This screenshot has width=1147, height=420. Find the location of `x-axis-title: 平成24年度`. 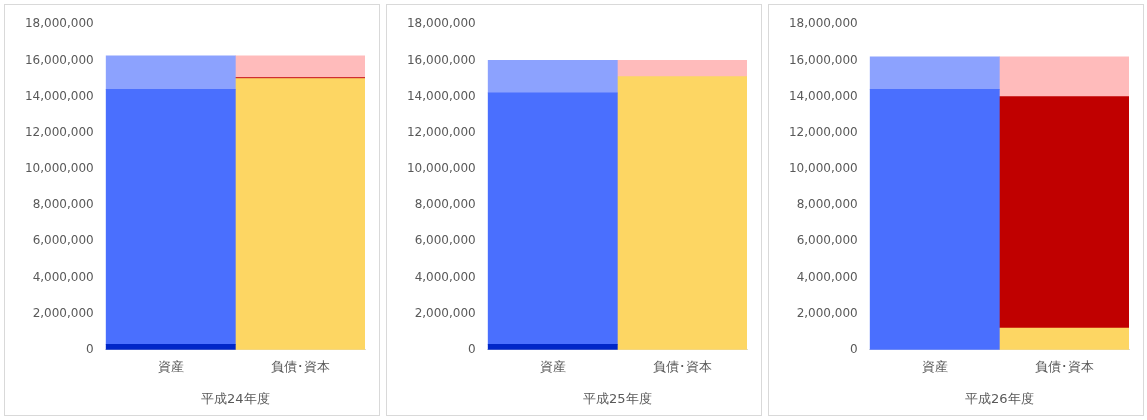

x-axis-title: 平成24年度 is located at coordinates (235, 398).